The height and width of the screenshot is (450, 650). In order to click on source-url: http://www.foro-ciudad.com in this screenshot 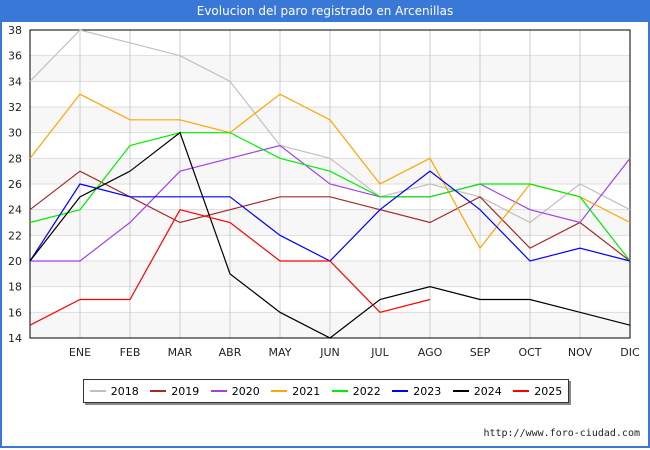, I will do `click(561, 433)`.